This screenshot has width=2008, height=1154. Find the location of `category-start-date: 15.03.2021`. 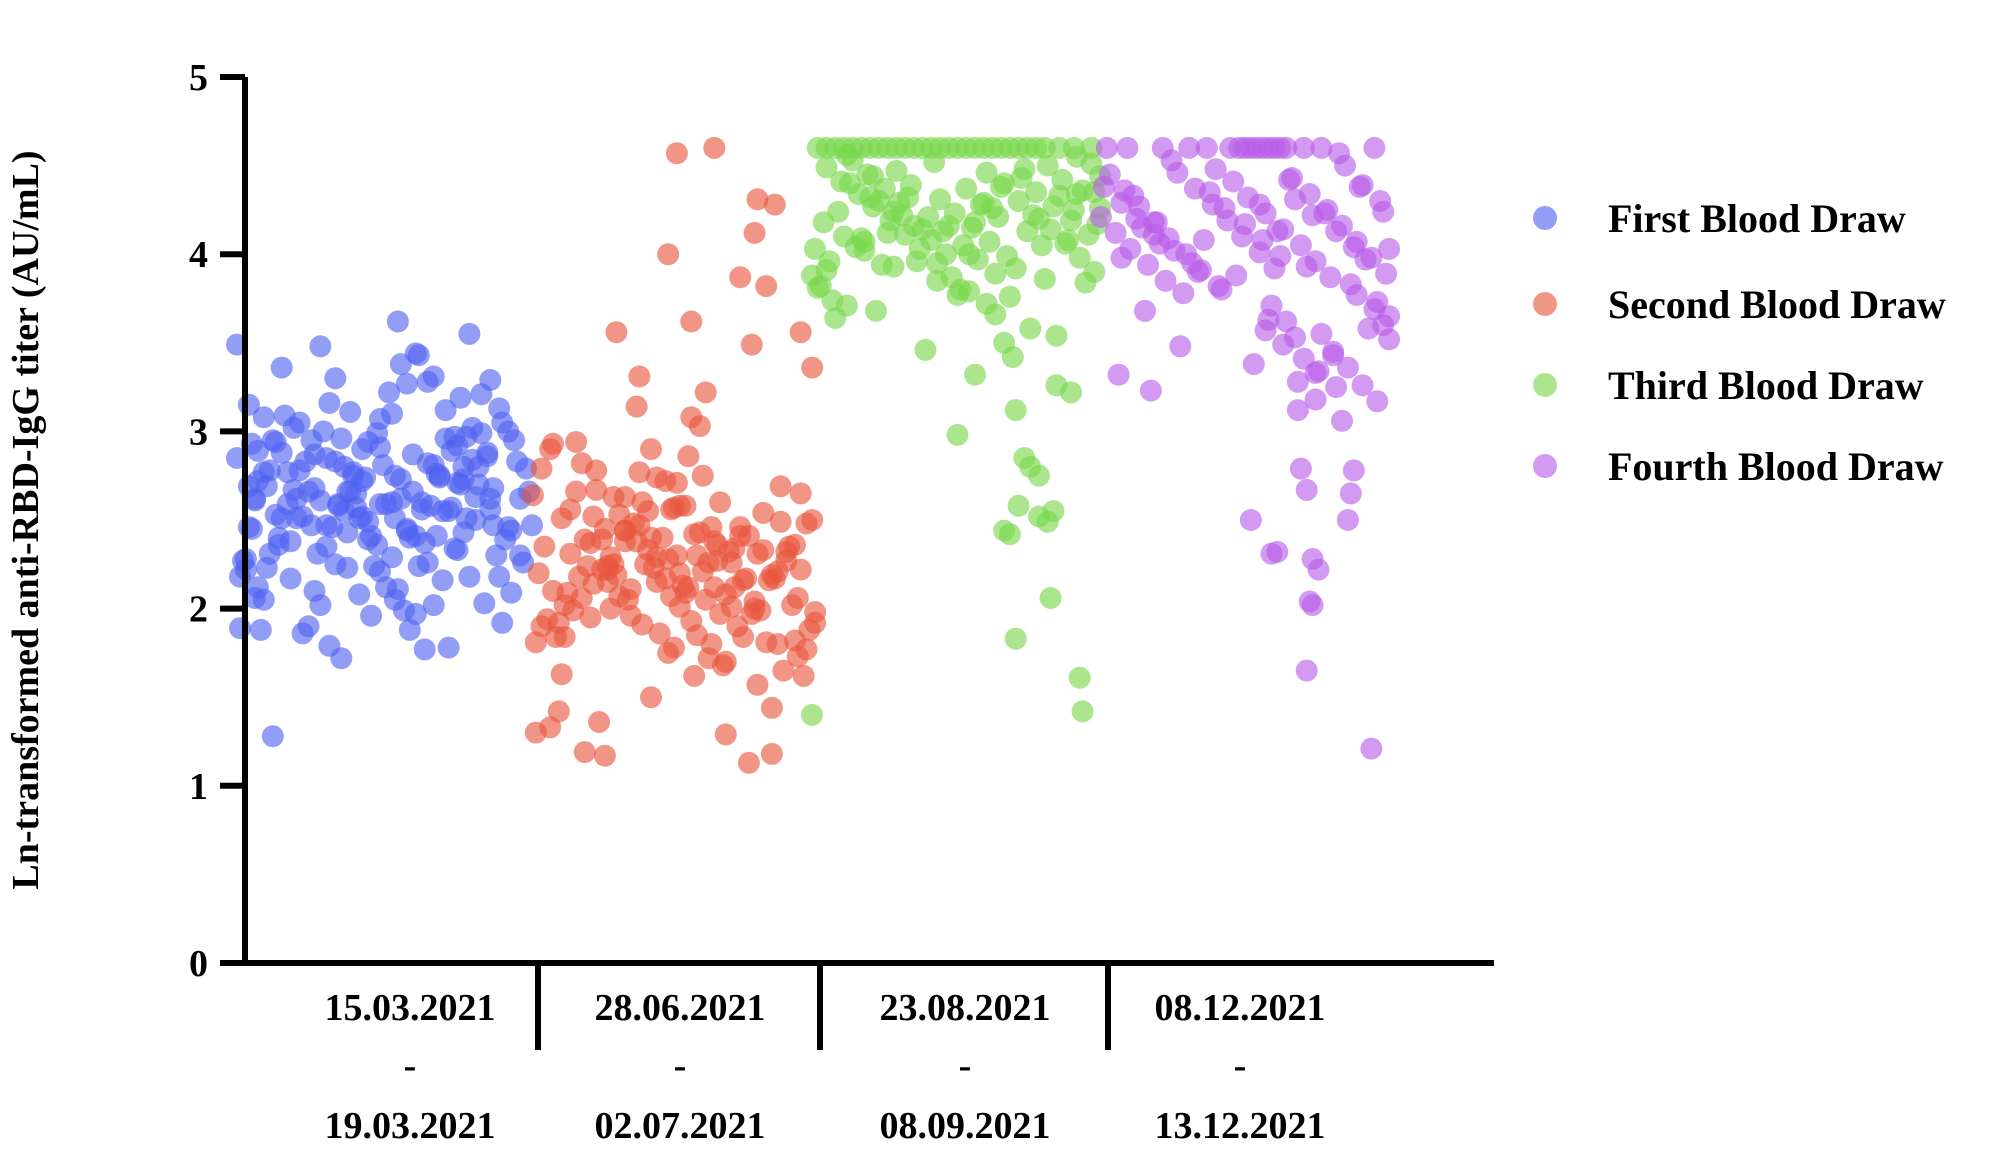

category-start-date: 15.03.2021 is located at coordinates (410, 1008).